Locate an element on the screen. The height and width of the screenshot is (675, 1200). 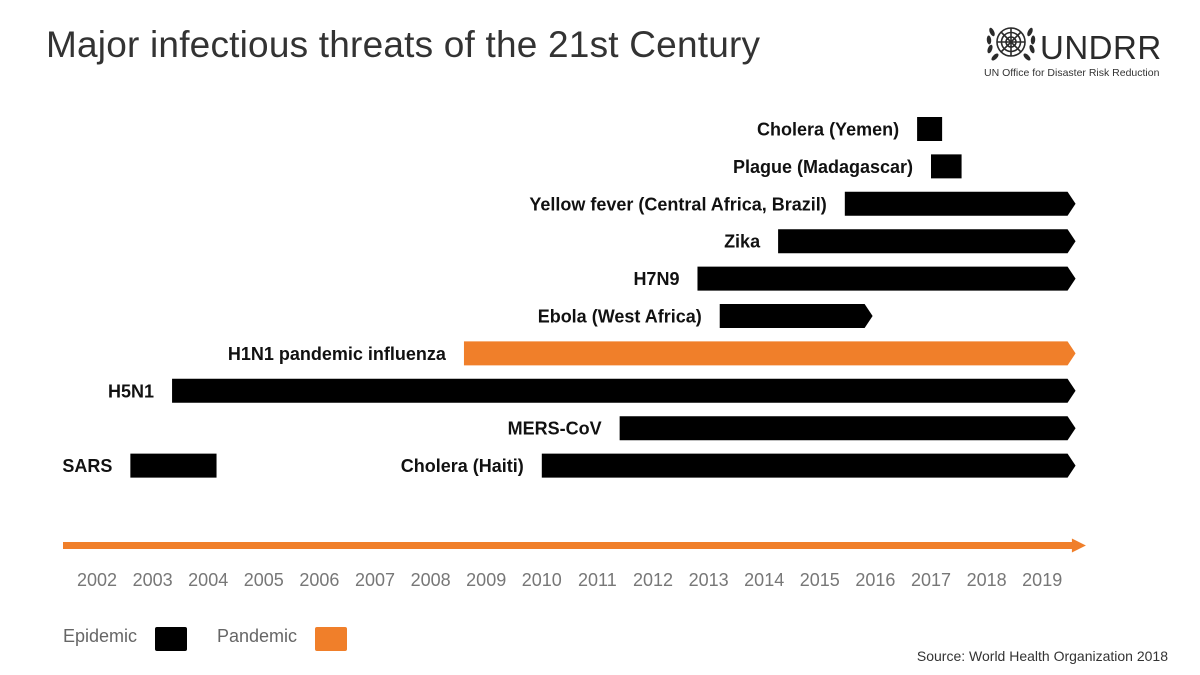
event-label-sars: SARS is located at coordinates (87, 466).